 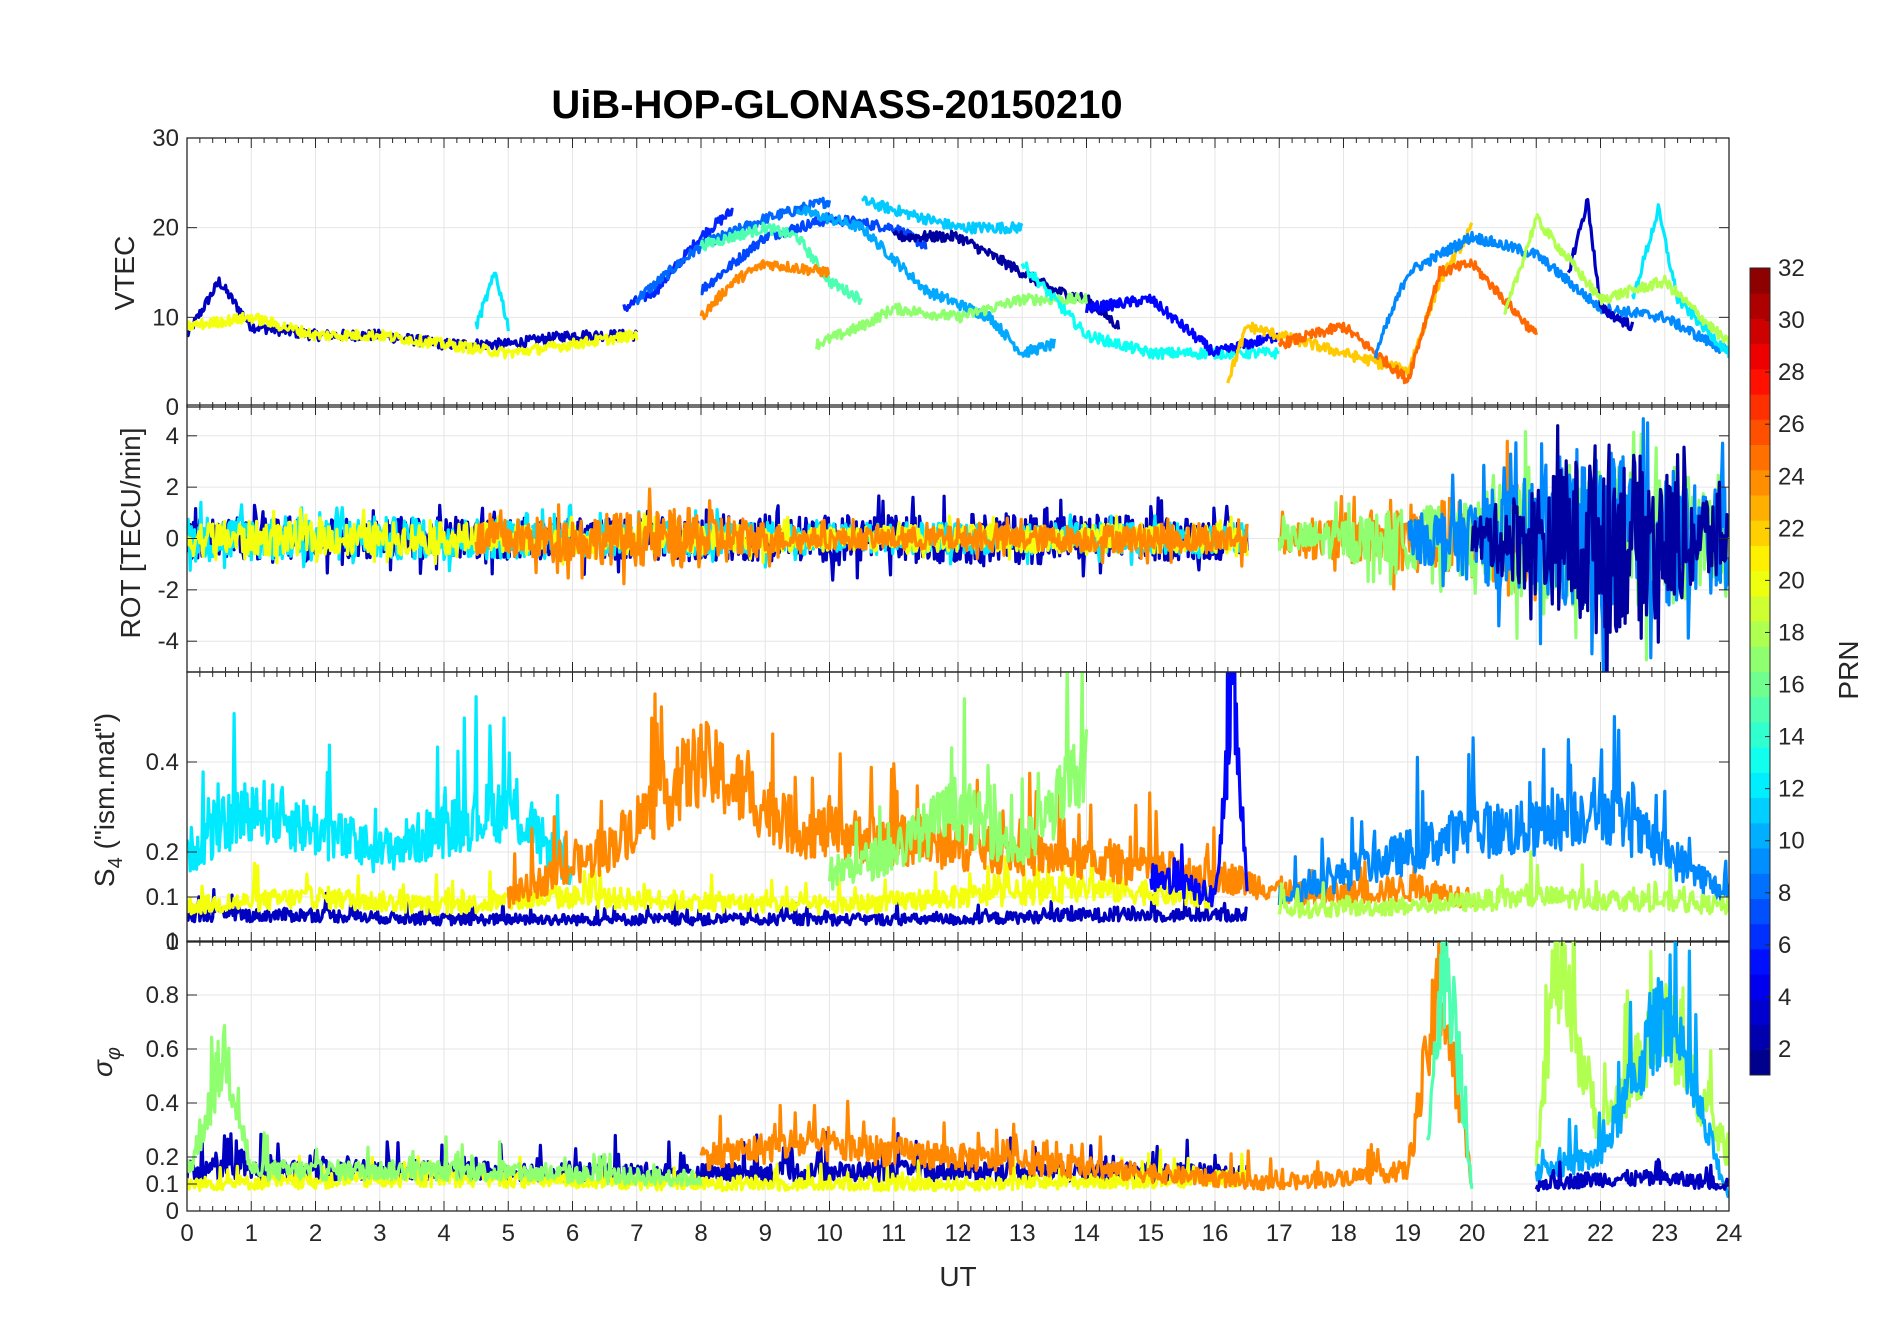 I want to click on s4-y-tick-label: 0.2, so click(x=162, y=852).